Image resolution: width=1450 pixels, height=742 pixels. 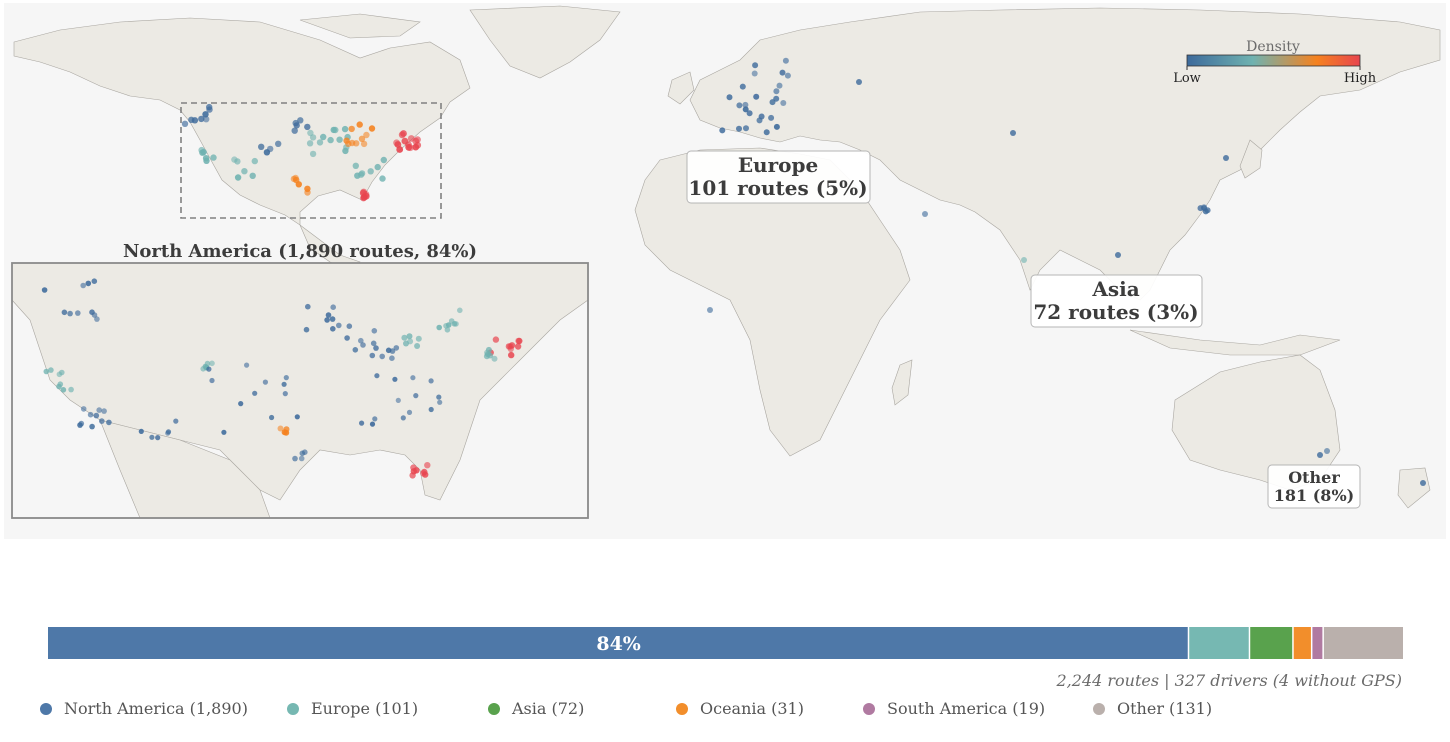 I want to click on north-america-inset, so click(x=300, y=390).